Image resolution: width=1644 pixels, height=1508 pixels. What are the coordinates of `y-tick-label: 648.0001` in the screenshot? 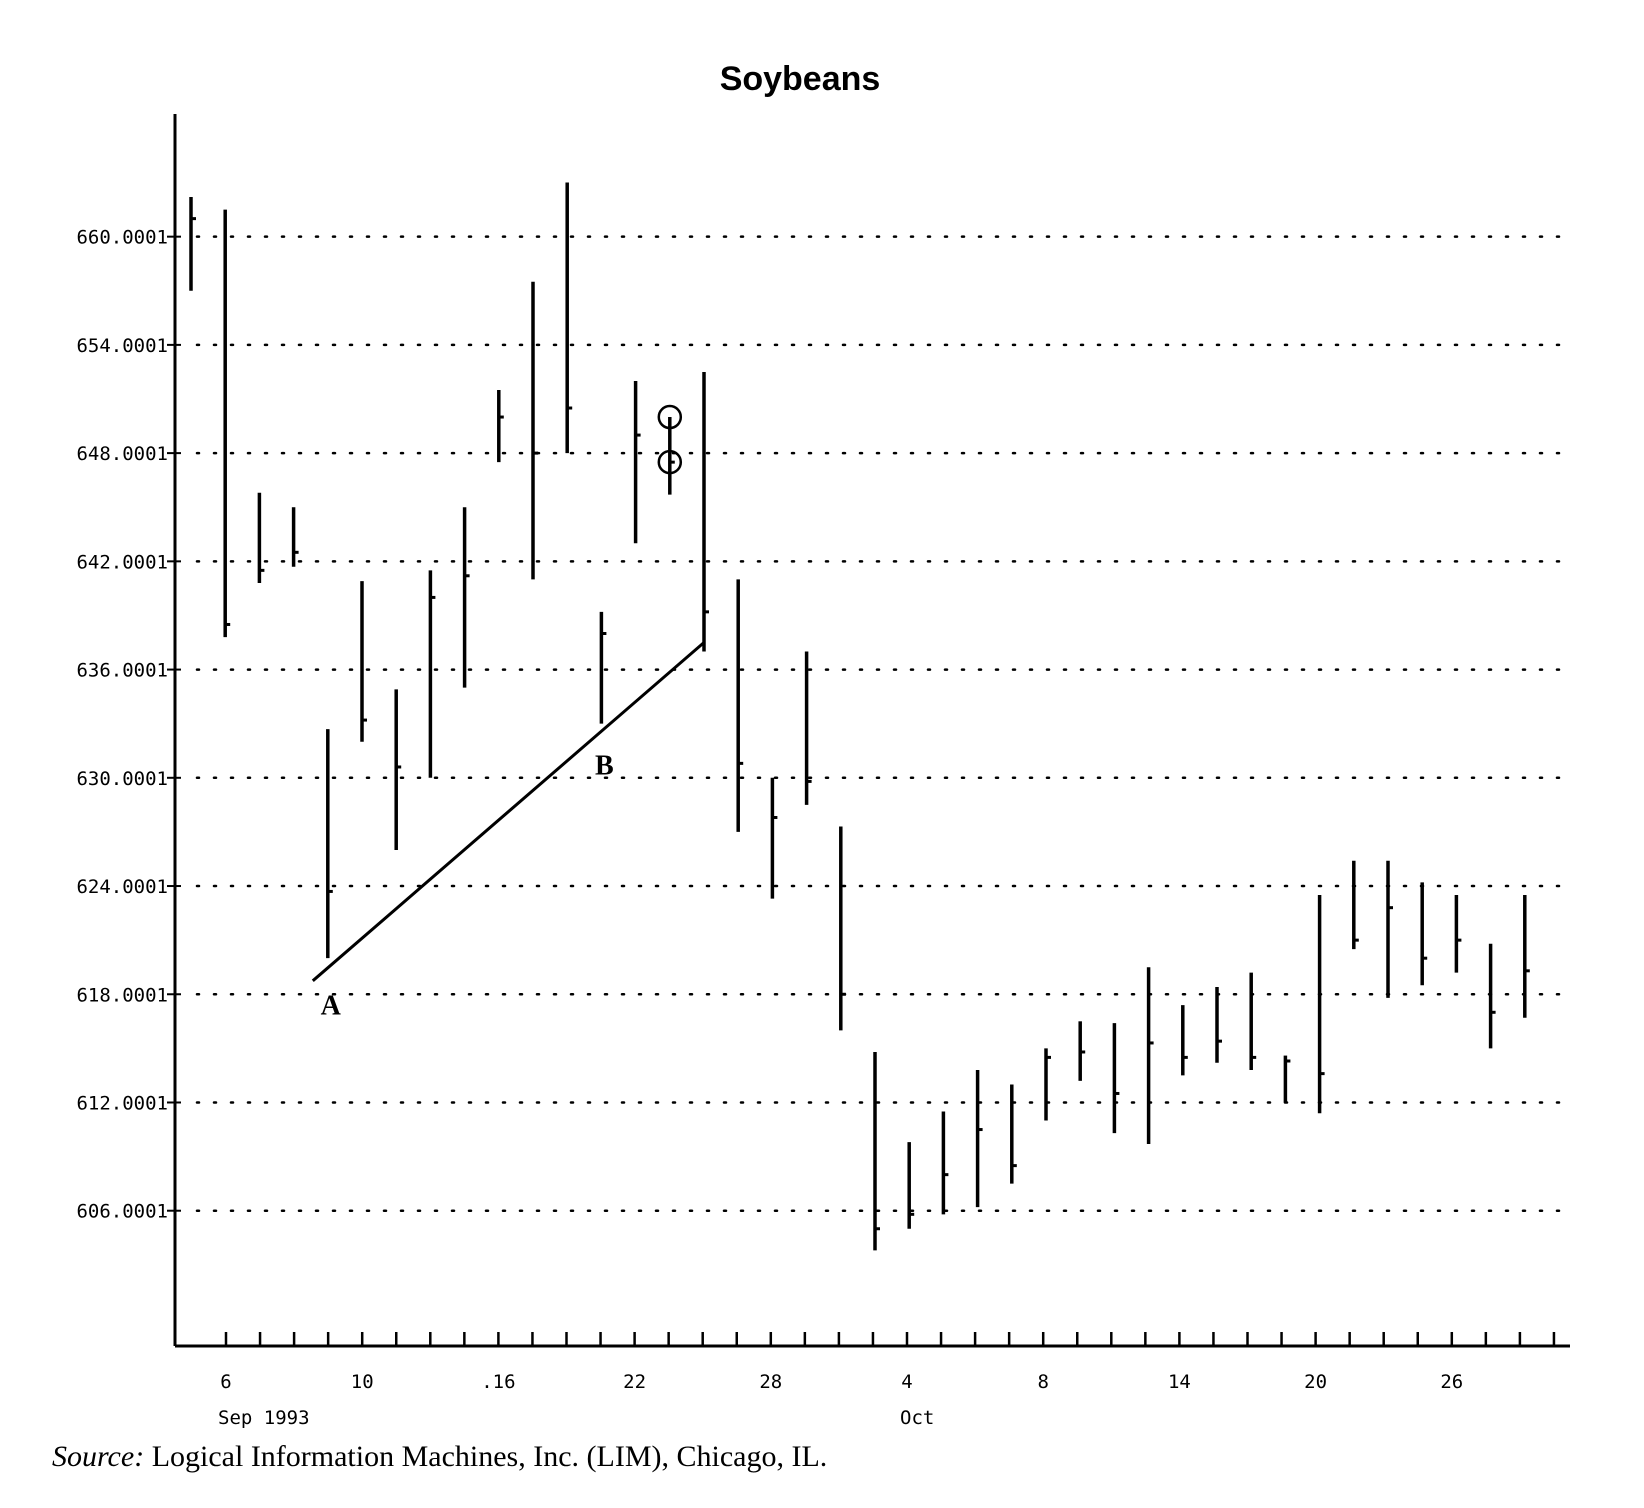 It's located at (122, 454).